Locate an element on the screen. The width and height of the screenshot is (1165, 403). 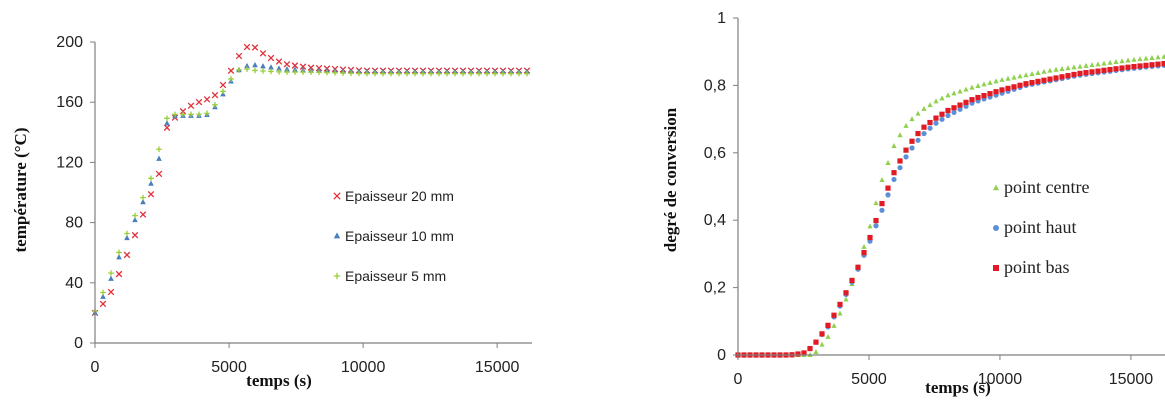
y-tick-label: 200 is located at coordinates (69, 42).